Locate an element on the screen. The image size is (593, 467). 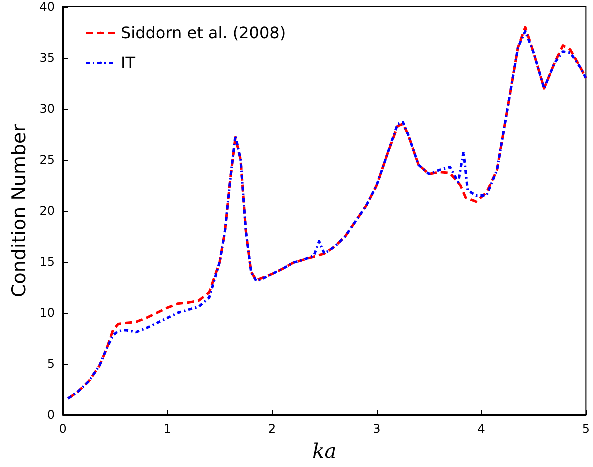
x-axis-title: ka is located at coordinates (324, 451).